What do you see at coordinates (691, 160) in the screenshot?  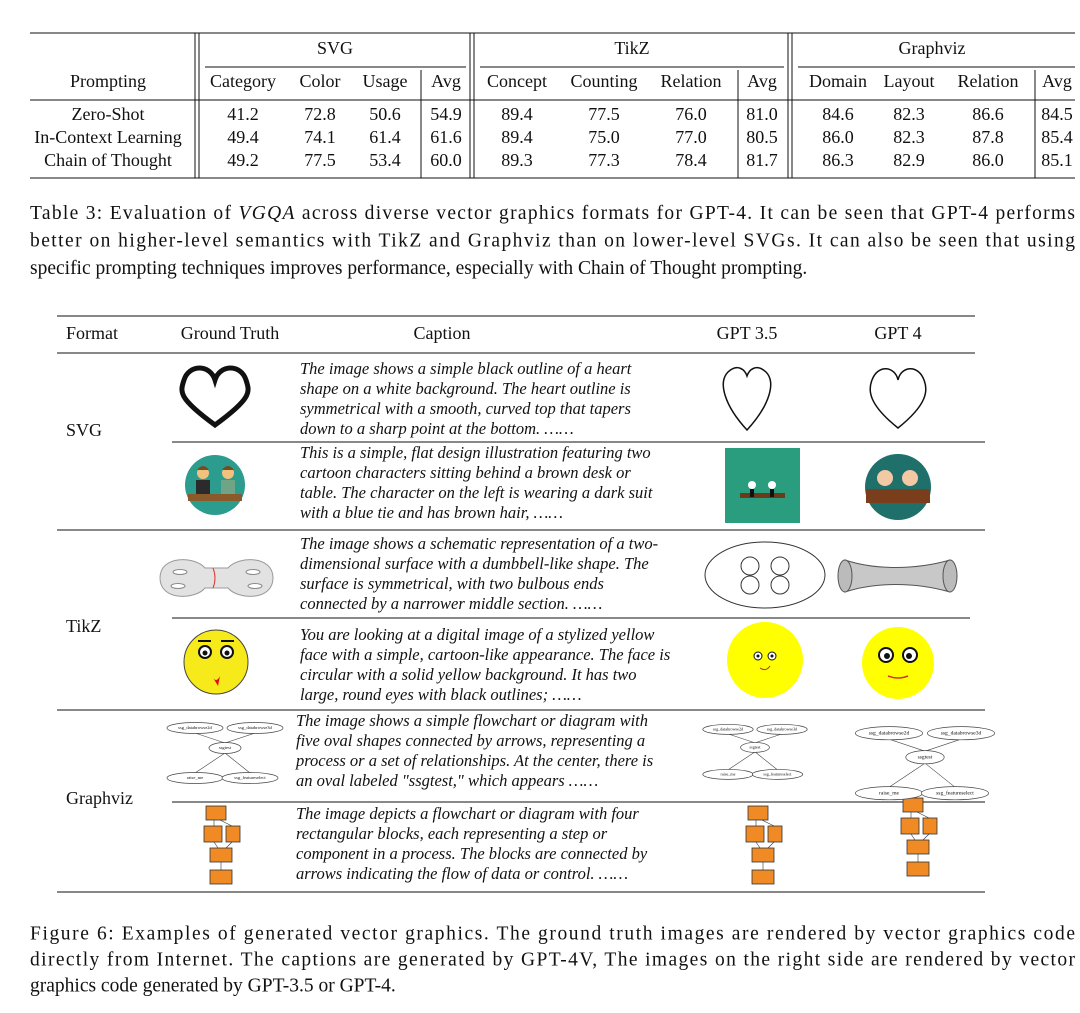 I see `cell: 78.4` at bounding box center [691, 160].